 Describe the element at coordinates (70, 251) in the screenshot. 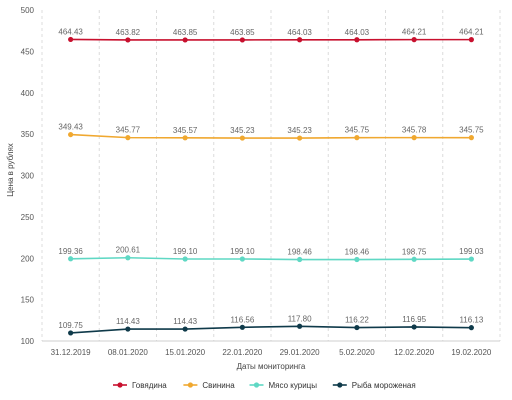

I see `data-label: 199.36` at that location.